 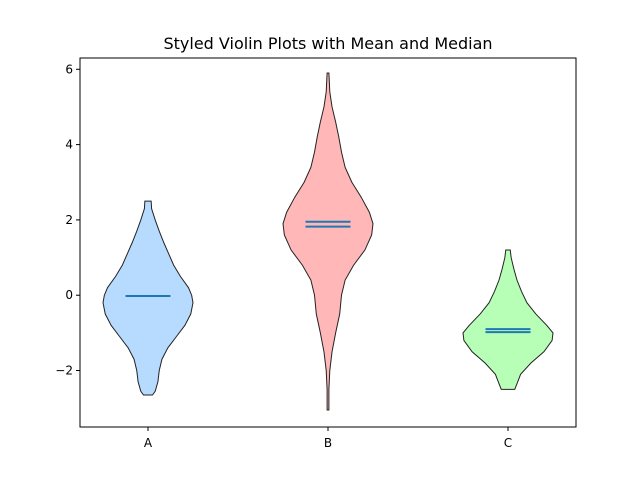 I want to click on x-tick-label: C, so click(x=508, y=443).